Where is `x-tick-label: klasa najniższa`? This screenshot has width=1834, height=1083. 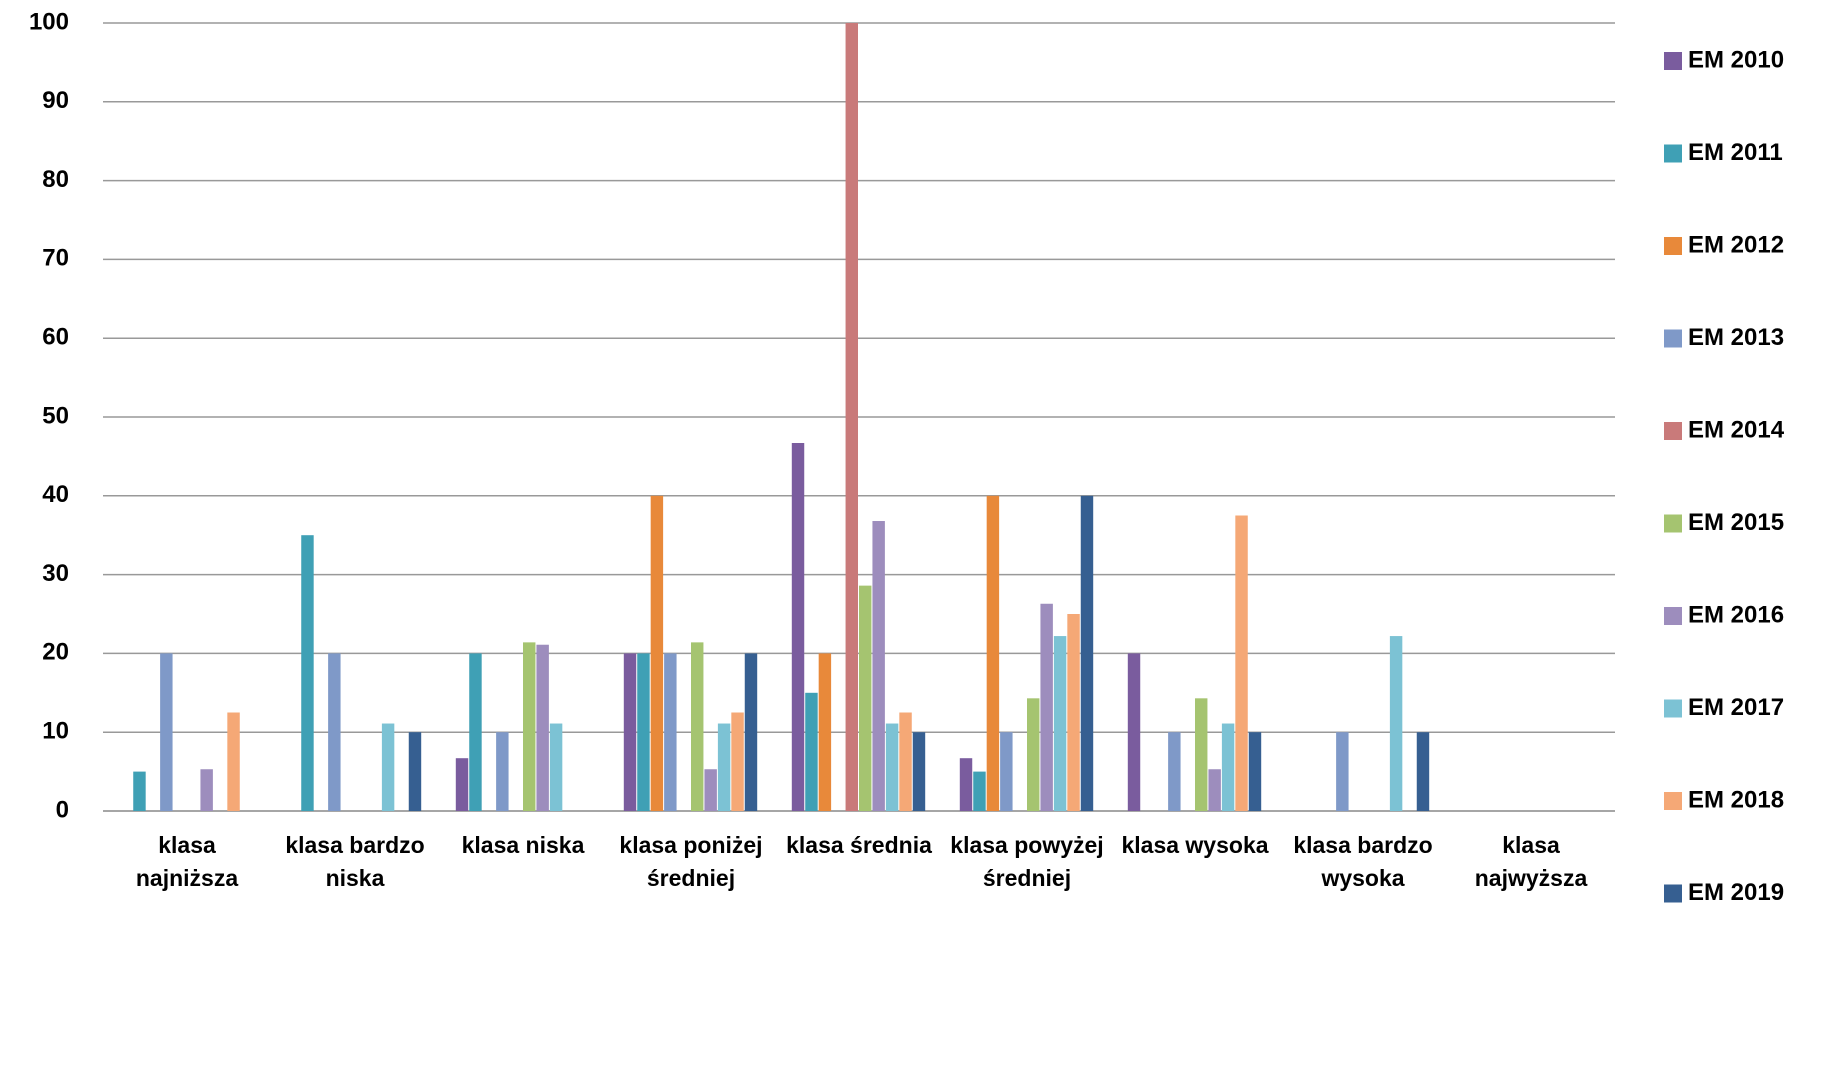
x-tick-label: klasa najniższa is located at coordinates (187, 861).